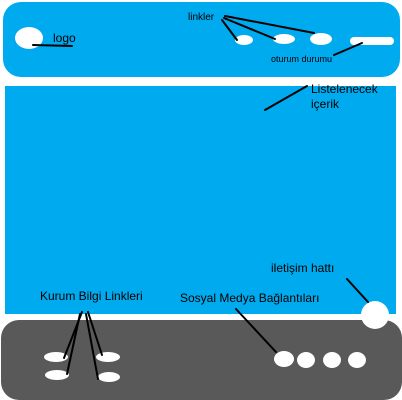  Describe the element at coordinates (250, 298) in the screenshot. I see `social-links-label: Sosyal Medya Bağlantıları` at that location.